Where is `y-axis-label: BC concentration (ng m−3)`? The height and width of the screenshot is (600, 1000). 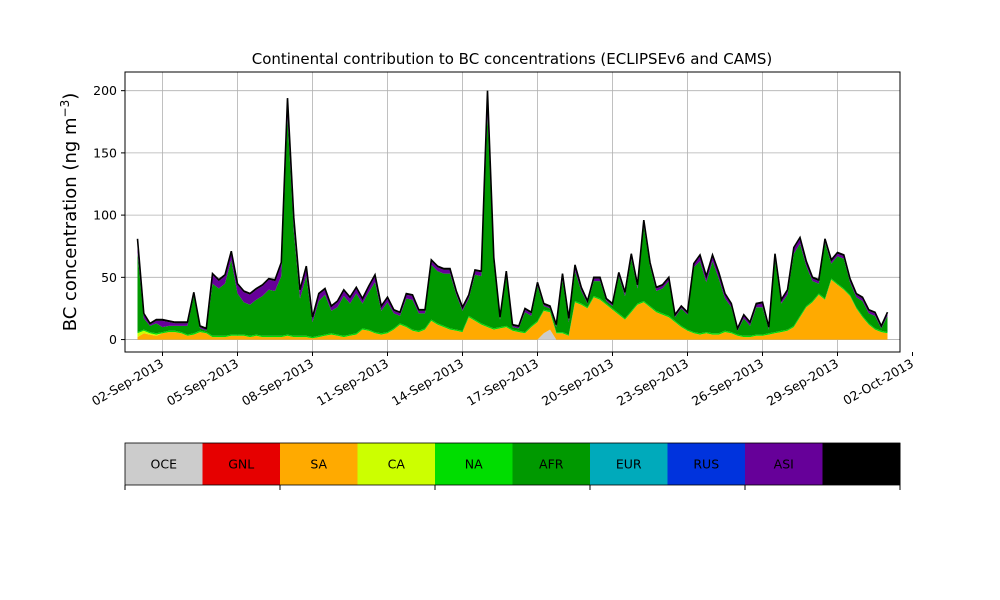 y-axis-label: BC concentration (ng m−3) is located at coordinates (69, 212).